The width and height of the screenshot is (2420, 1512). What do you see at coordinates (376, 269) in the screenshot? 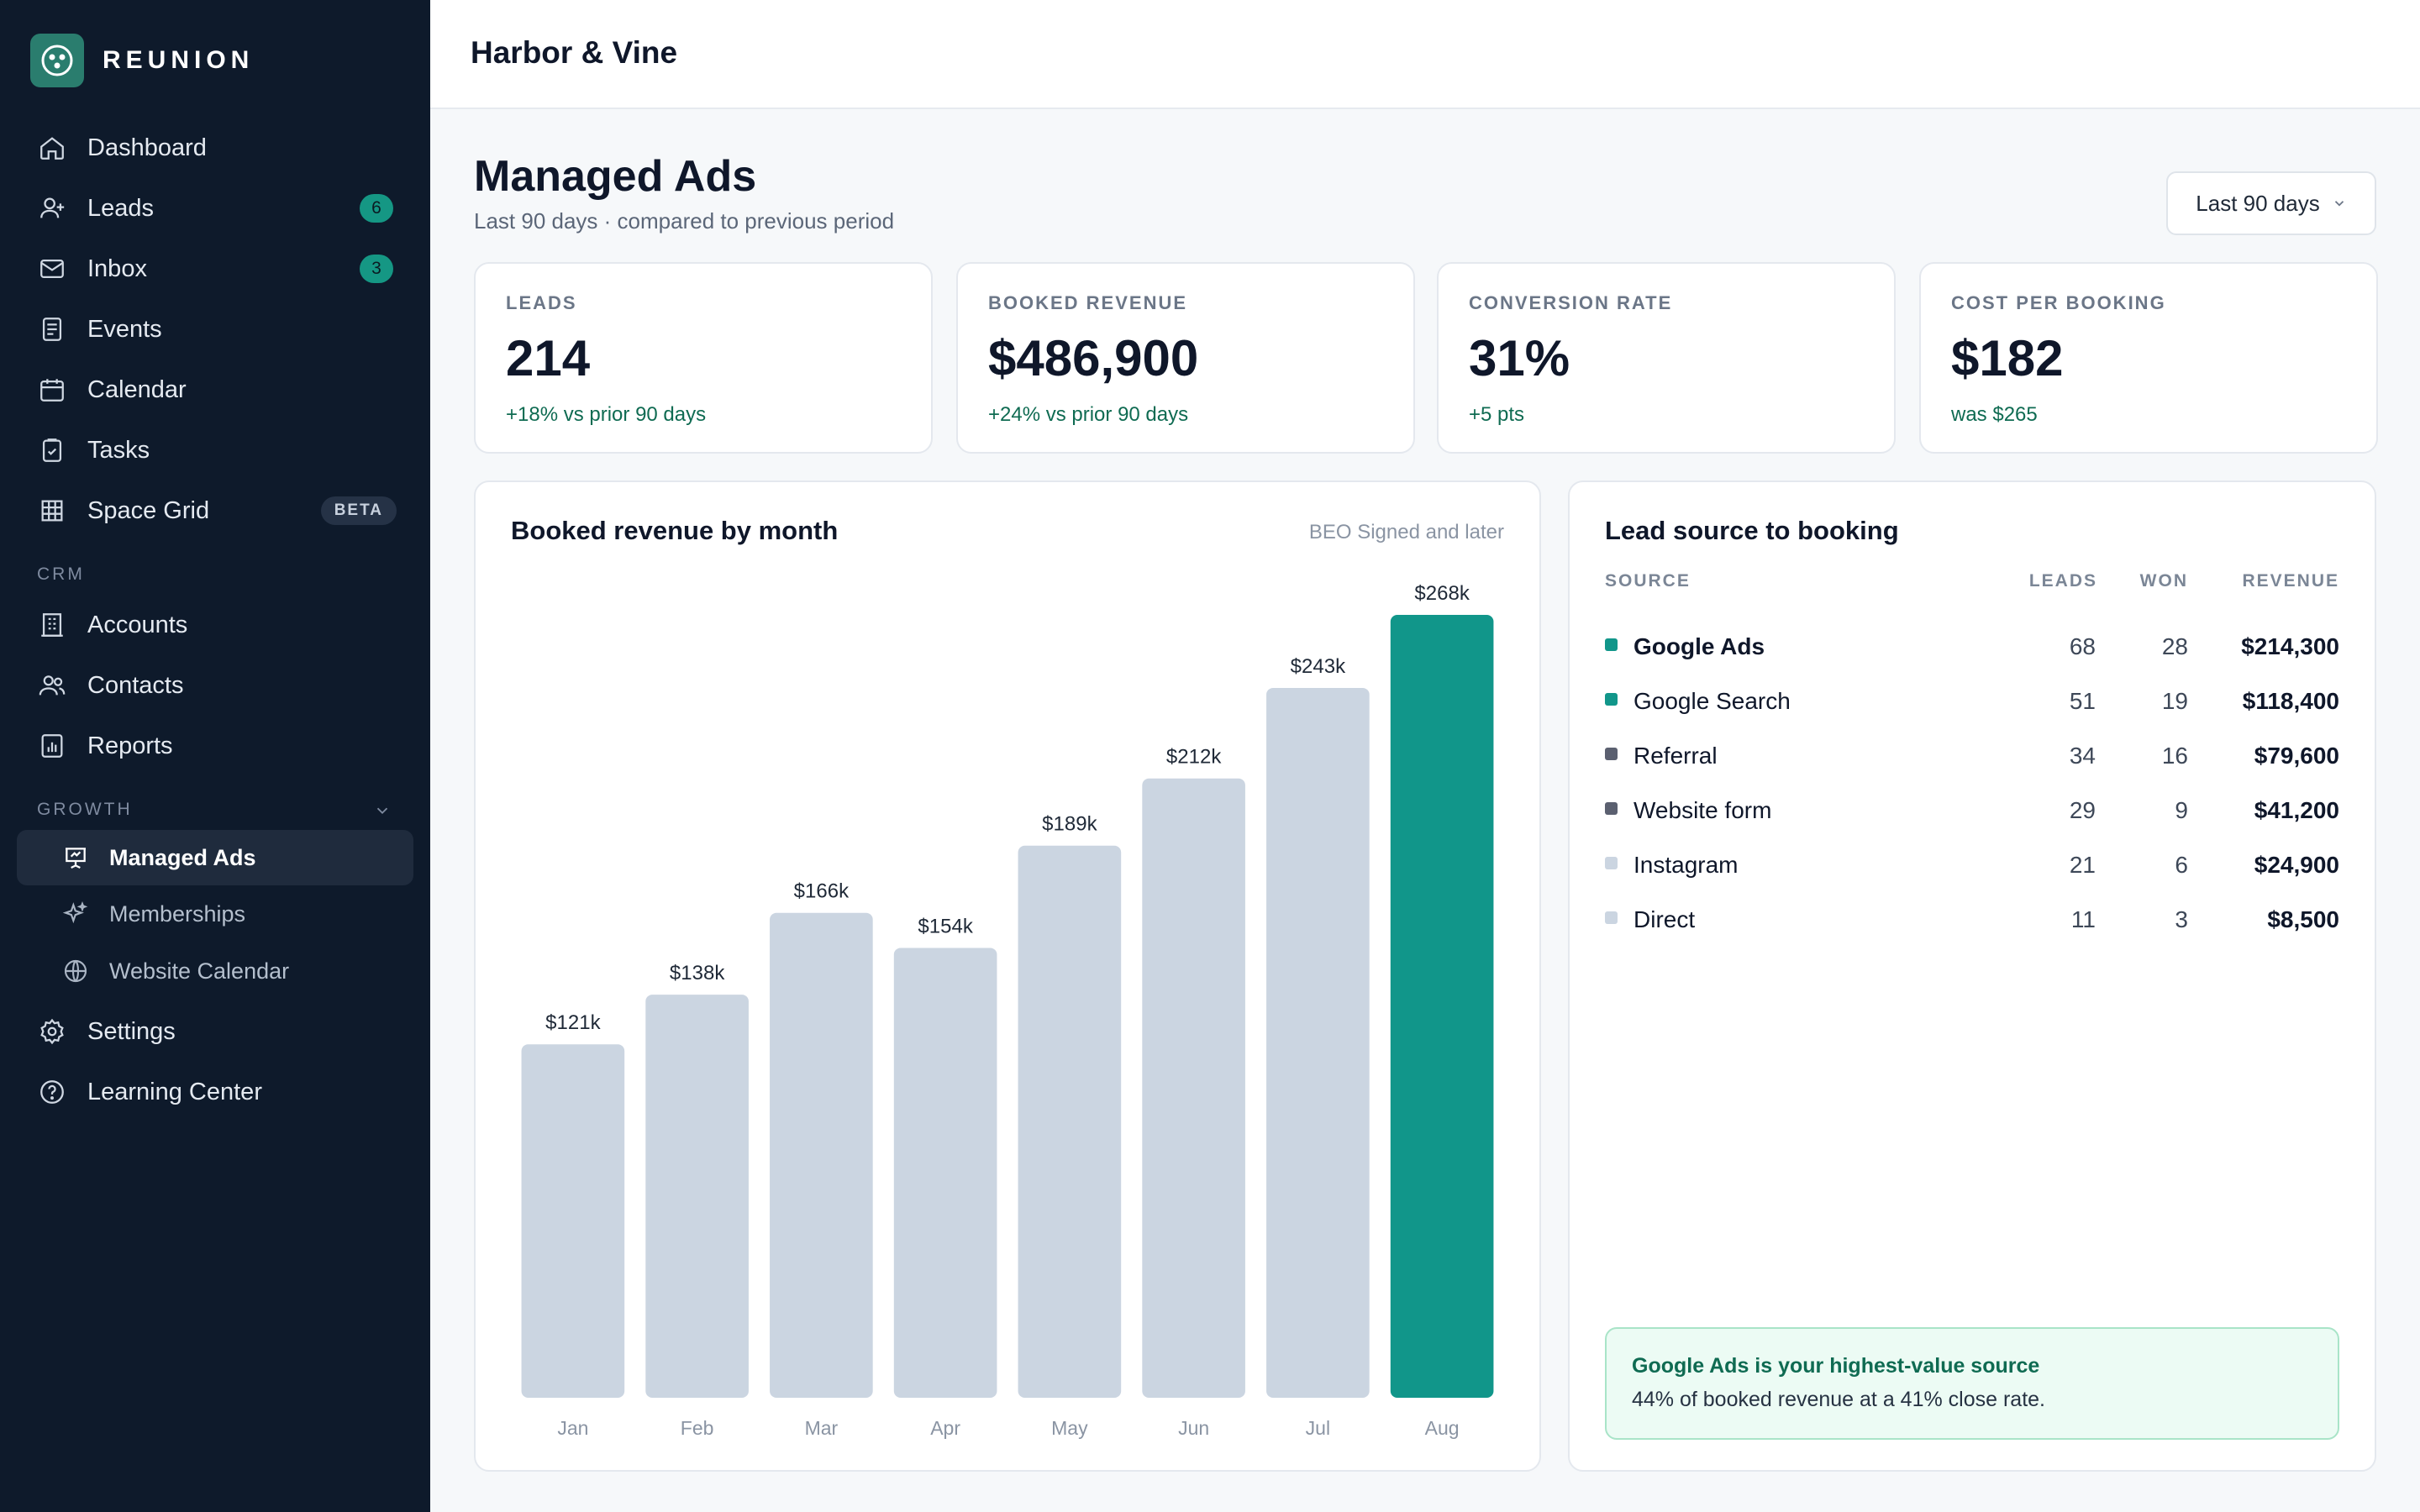
I see `inbox-count-badge: 3` at bounding box center [376, 269].